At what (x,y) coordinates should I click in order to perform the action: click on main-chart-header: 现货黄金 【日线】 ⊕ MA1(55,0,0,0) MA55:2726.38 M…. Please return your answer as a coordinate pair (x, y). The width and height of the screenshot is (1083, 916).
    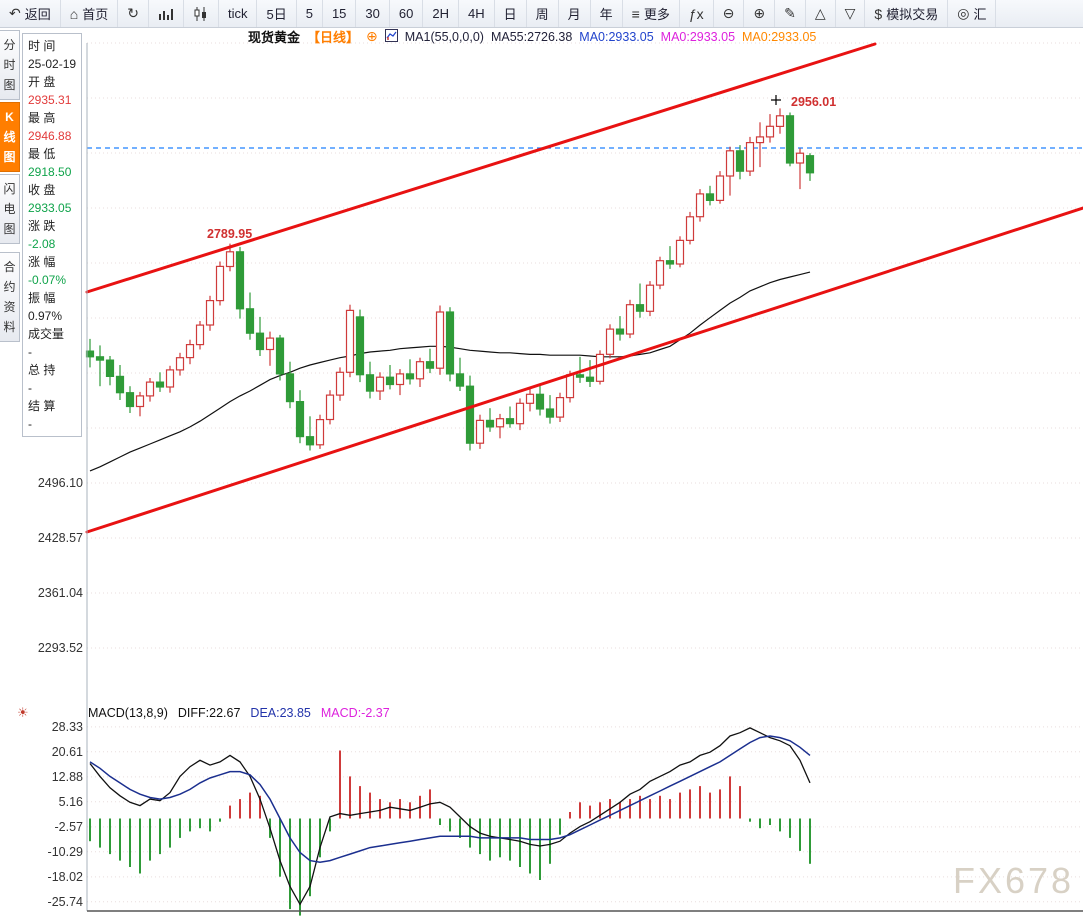
    Looking at the image, I should click on (532, 36).